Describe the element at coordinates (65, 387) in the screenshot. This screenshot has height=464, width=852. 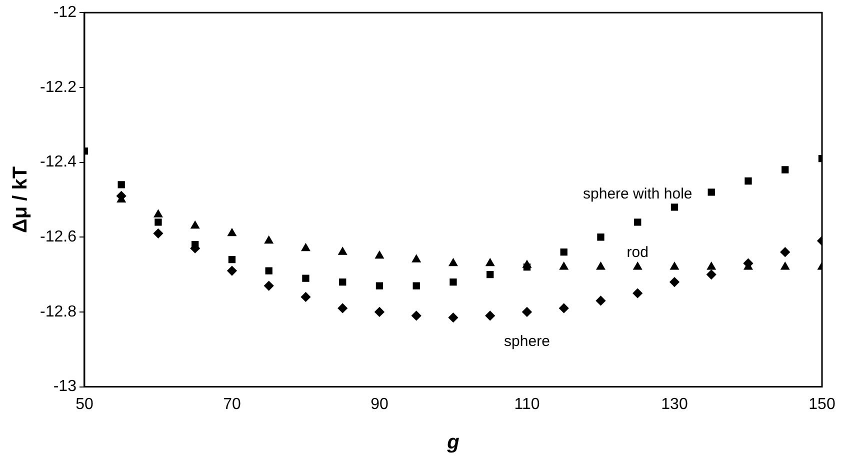
I see `y-tick-label: -13` at that location.